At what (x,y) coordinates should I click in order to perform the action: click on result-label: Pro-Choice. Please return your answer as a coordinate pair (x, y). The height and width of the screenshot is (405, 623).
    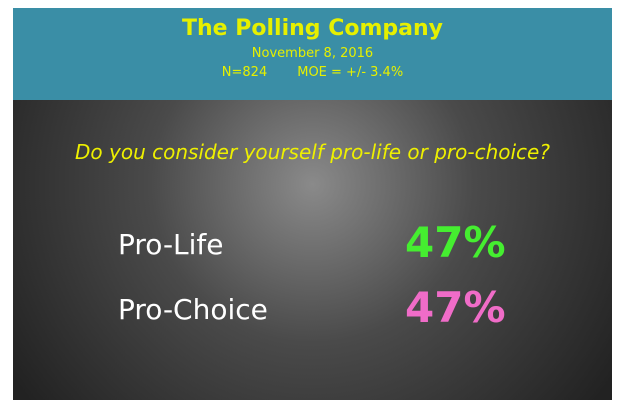
    Looking at the image, I should click on (193, 309).